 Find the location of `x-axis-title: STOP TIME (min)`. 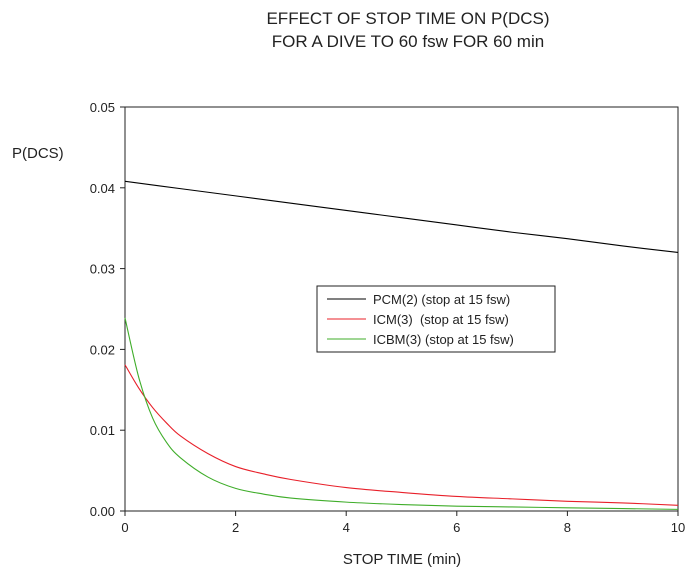

x-axis-title: STOP TIME (min) is located at coordinates (402, 559).